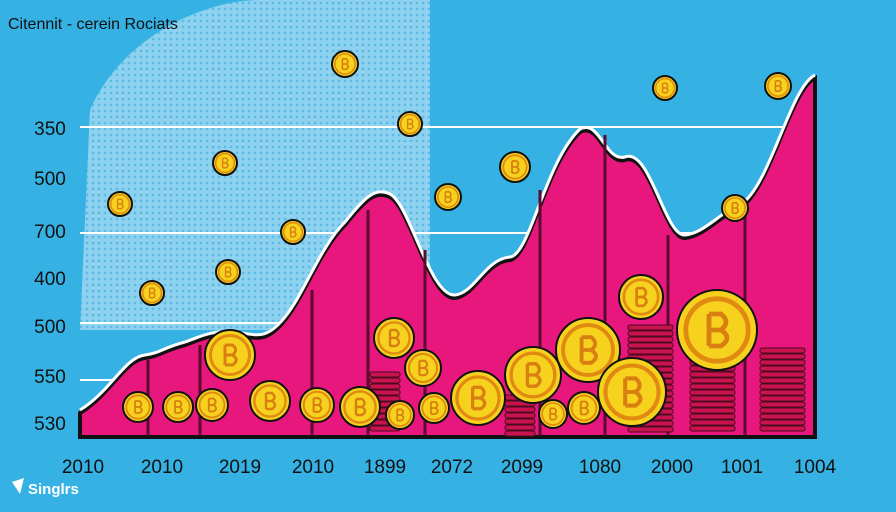 Image resolution: width=896 pixels, height=512 pixels. What do you see at coordinates (18, 486) in the screenshot?
I see `brand-logo` at bounding box center [18, 486].